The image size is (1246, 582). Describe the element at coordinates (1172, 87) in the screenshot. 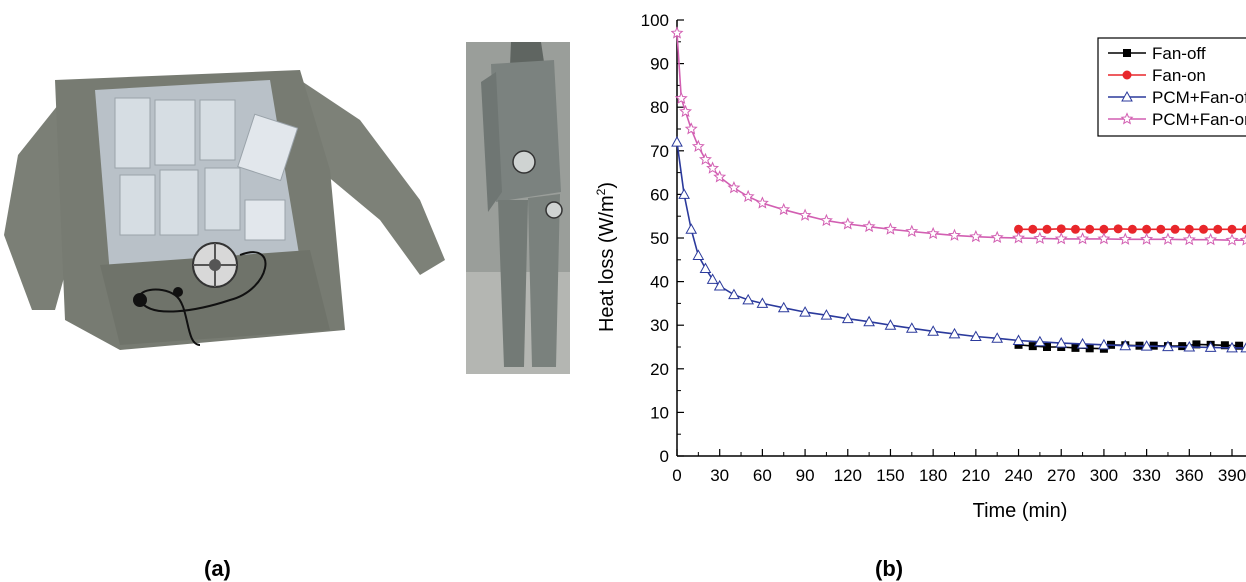

I see `chart-legend: Fan-off Fan-on PCM+Fan-off PCM+Fan-on` at that location.